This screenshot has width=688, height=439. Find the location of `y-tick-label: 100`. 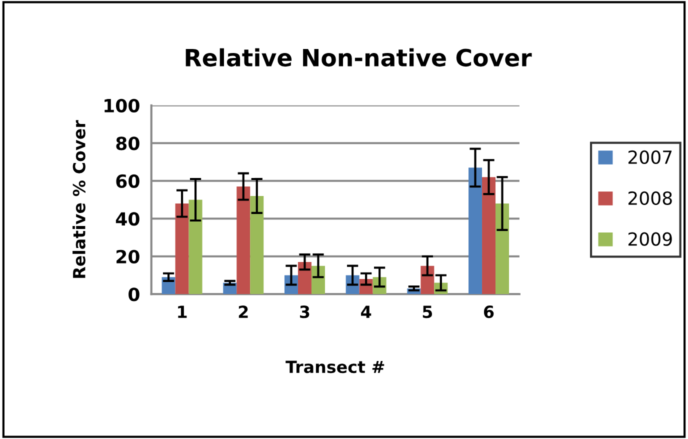

y-tick-label: 100 is located at coordinates (122, 105).